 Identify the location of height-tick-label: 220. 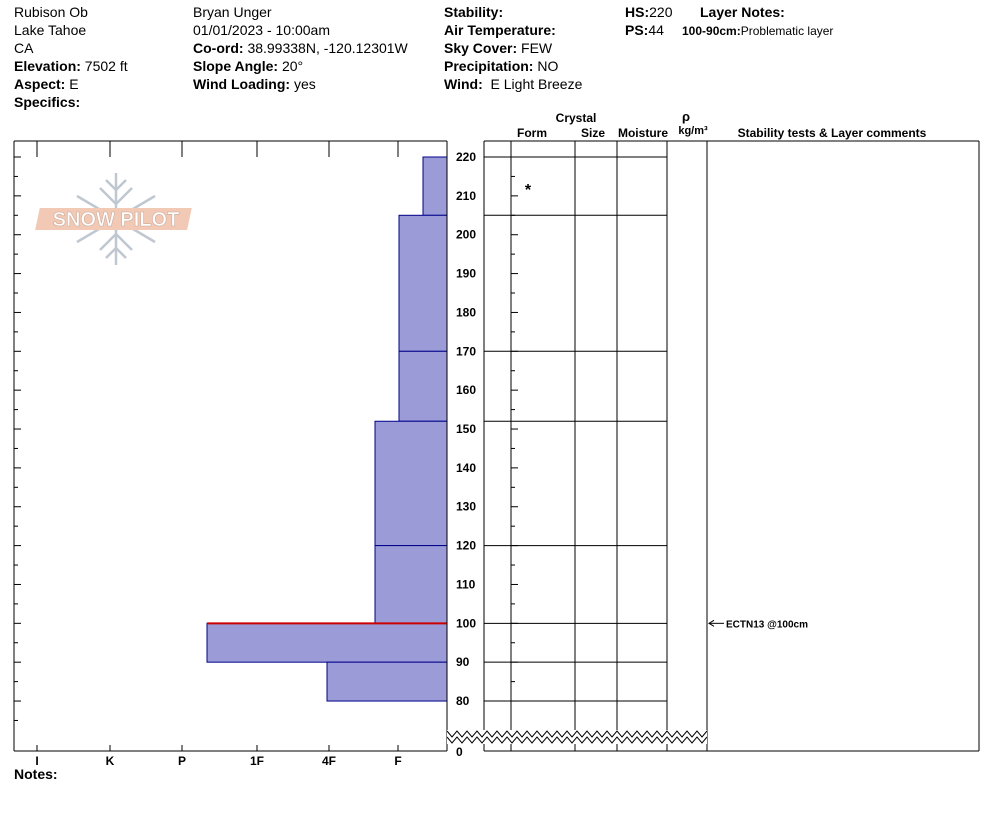
(466, 157).